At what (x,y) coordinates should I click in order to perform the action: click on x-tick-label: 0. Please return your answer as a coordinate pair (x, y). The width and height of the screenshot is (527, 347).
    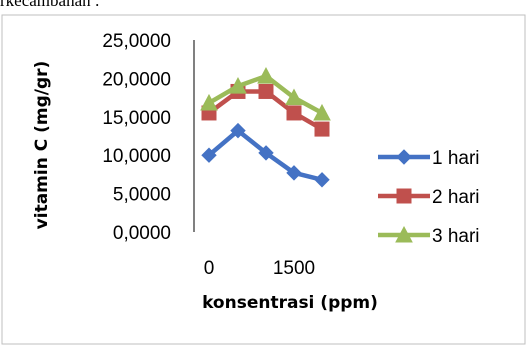
    Looking at the image, I should click on (209, 268).